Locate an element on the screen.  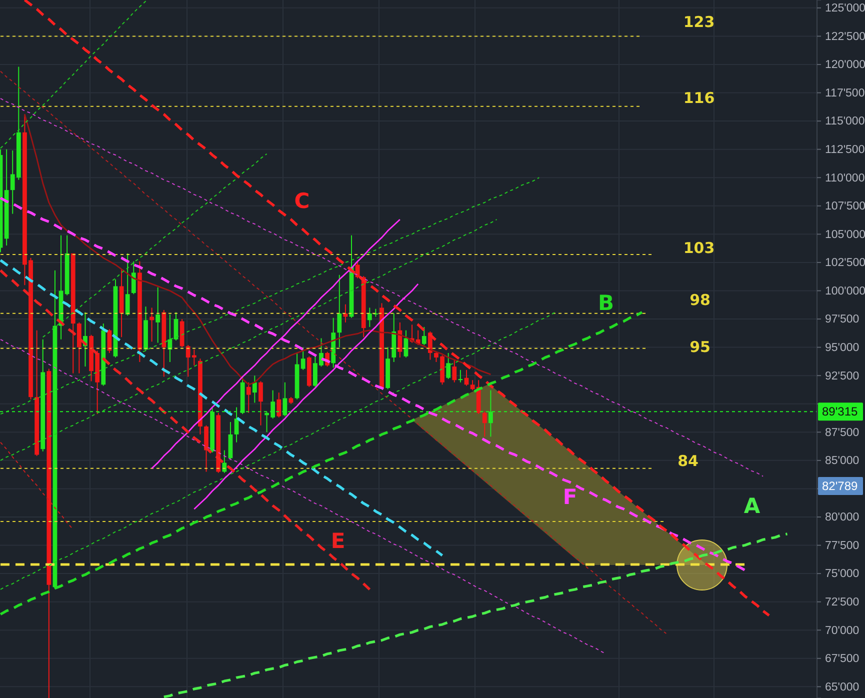
y-tick-label: 125'000 is located at coordinates (845, 8).